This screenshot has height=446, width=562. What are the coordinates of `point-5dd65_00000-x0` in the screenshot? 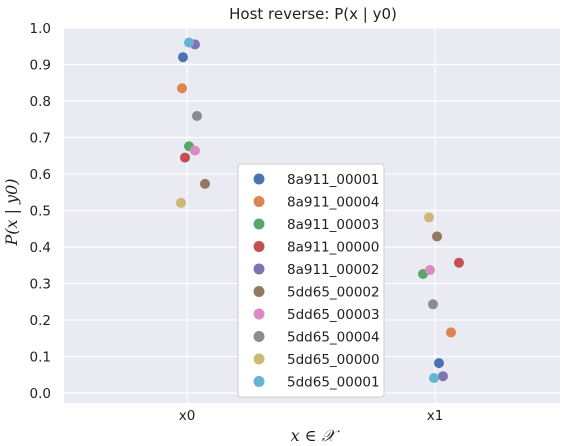 It's located at (181, 202).